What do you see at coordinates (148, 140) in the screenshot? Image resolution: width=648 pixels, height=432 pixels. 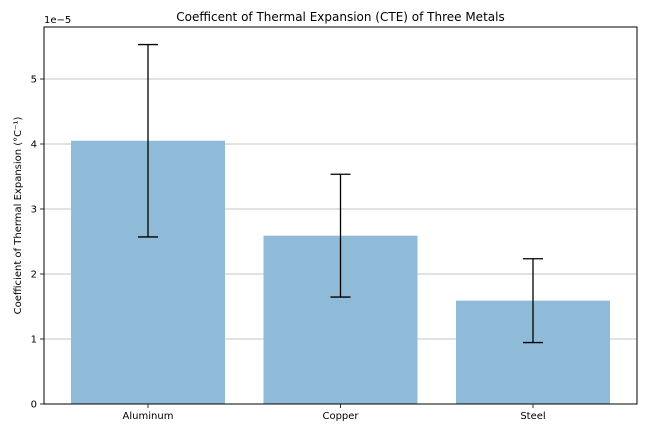 I see `error-bar-aluminum` at bounding box center [148, 140].